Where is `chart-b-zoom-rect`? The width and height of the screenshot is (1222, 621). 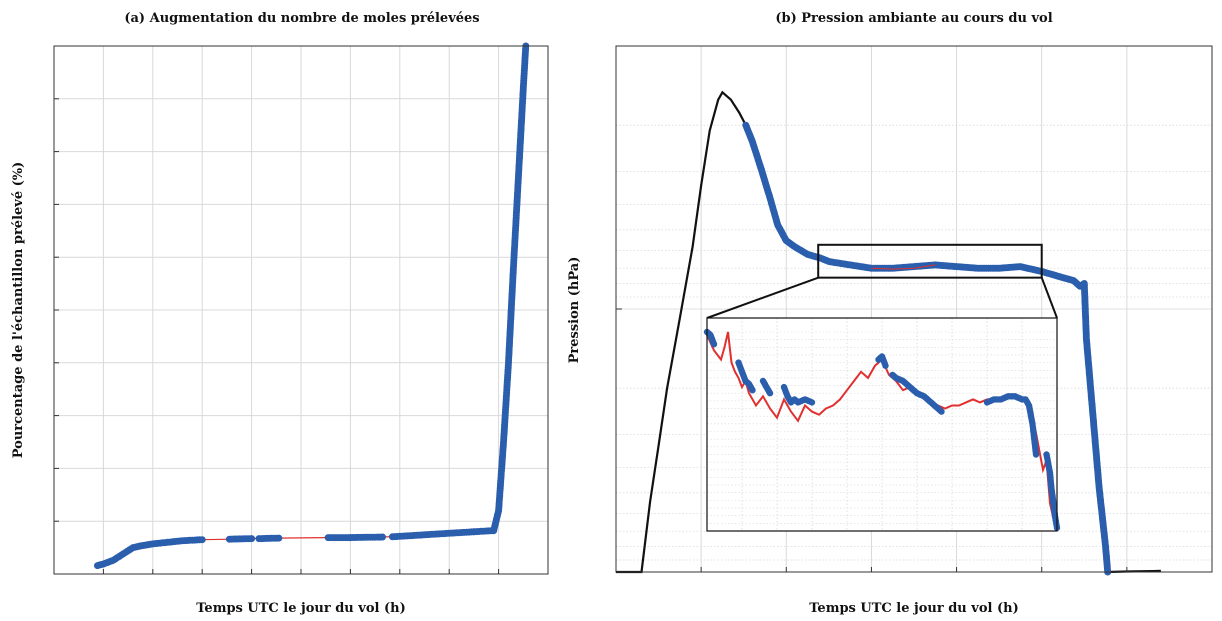 chart-b-zoom-rect is located at coordinates (930, 261).